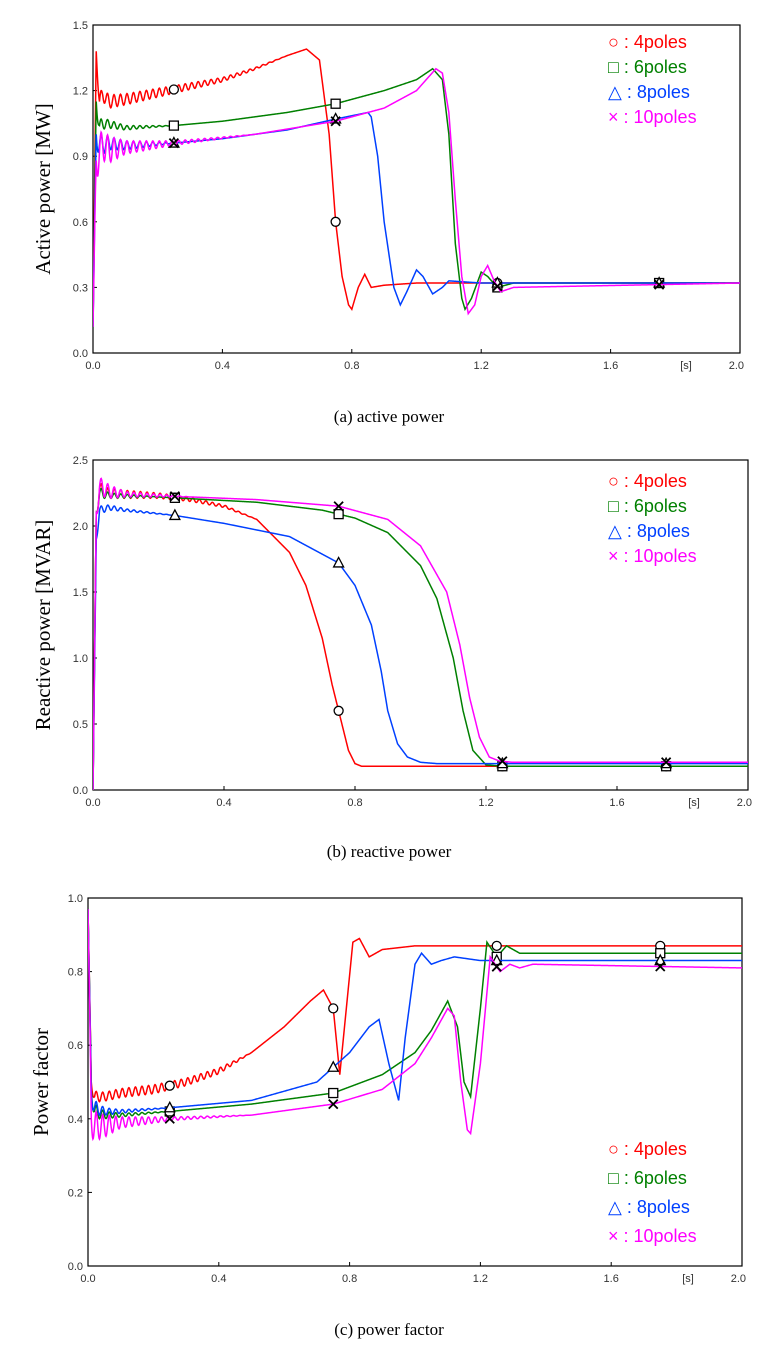 This screenshot has width=777, height=1360. I want to click on y-tick-label: 0.8, so click(75, 973).